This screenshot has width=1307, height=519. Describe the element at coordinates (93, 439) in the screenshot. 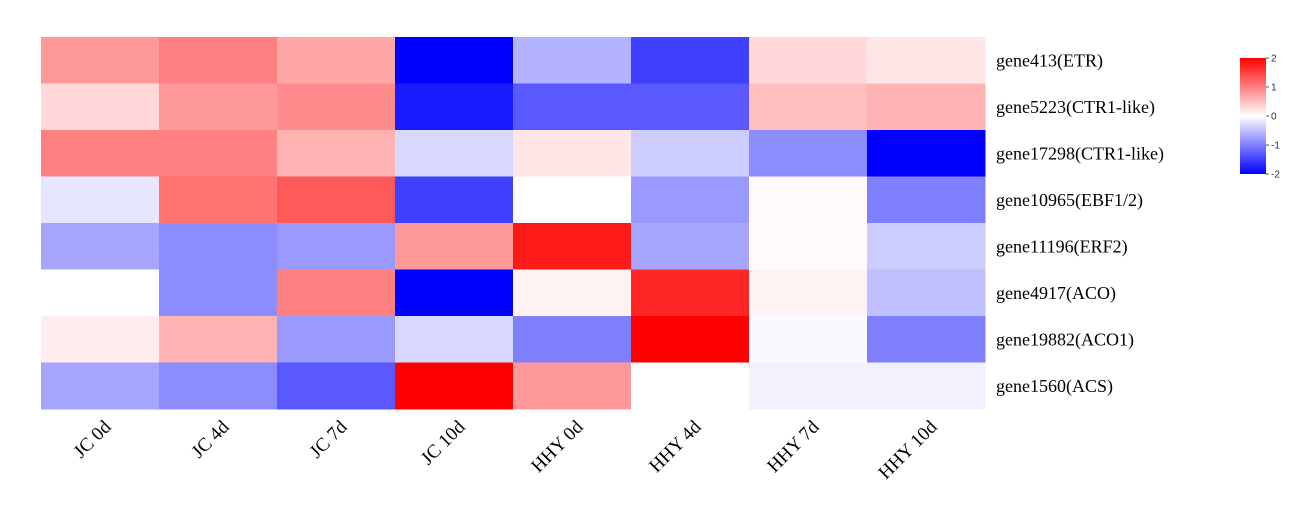

I see `column-label: JC 0d` at that location.